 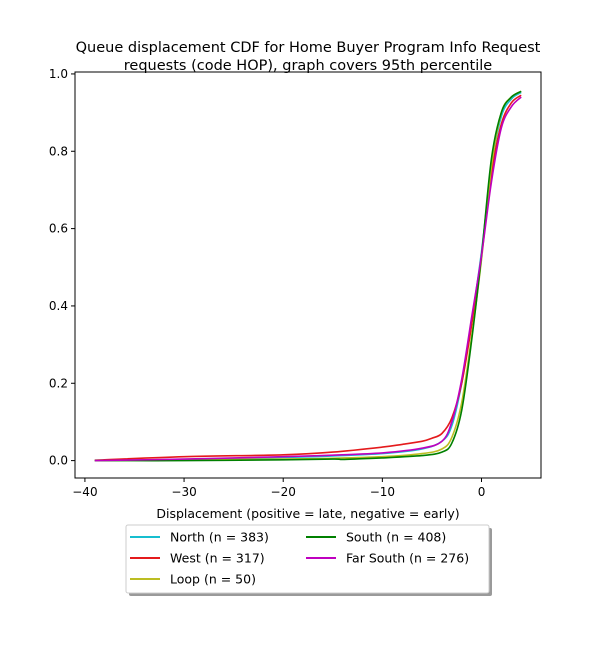 What do you see at coordinates (407, 558) in the screenshot?
I see `legend-label: Far South (n = 276)` at bounding box center [407, 558].